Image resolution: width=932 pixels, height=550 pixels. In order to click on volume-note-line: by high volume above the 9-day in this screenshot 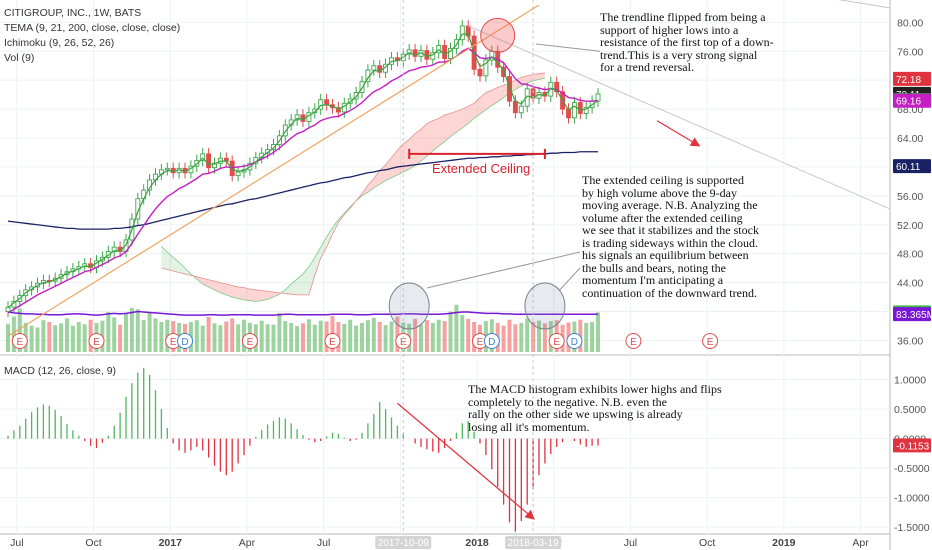, I will do `click(659, 192)`.